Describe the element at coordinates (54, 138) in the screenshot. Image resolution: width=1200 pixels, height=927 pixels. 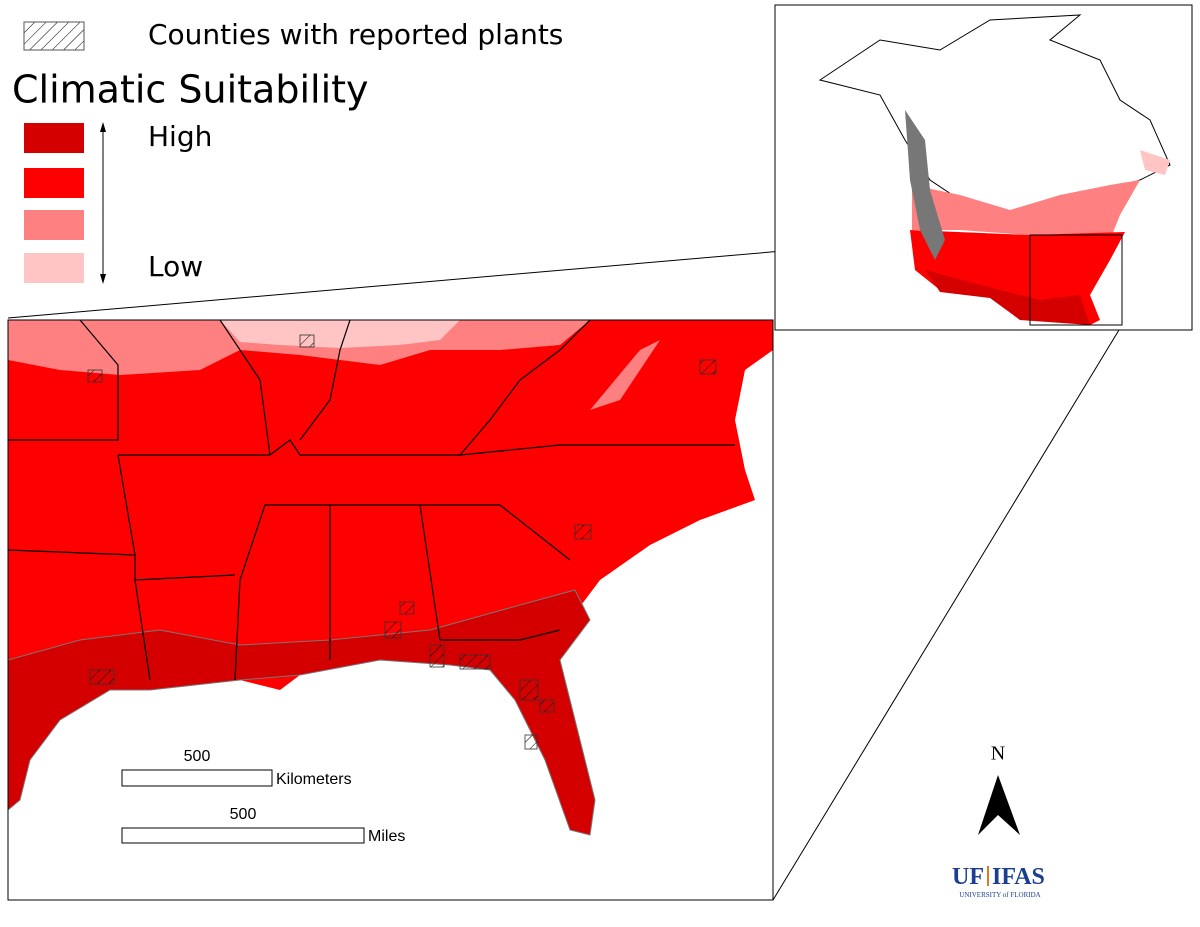
I see `swatch-very-high` at that location.